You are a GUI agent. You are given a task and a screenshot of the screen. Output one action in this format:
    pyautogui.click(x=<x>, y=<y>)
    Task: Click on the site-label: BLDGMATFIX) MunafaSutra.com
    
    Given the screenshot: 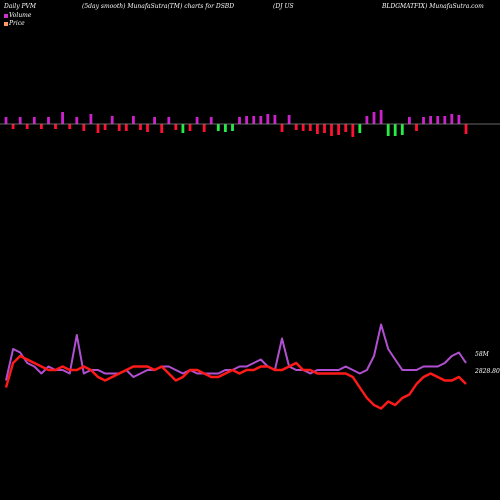 What is the action you would take?
    pyautogui.click(x=433, y=6)
    